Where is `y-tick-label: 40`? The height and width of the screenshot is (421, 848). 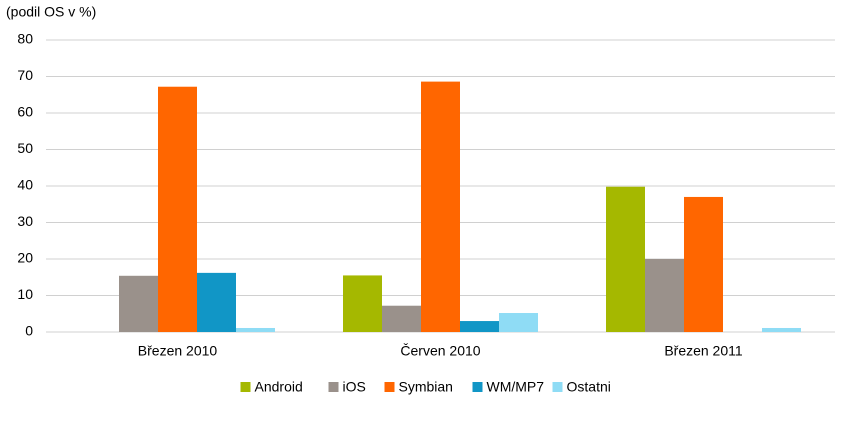
y-tick-label: 40 is located at coordinates (25, 185).